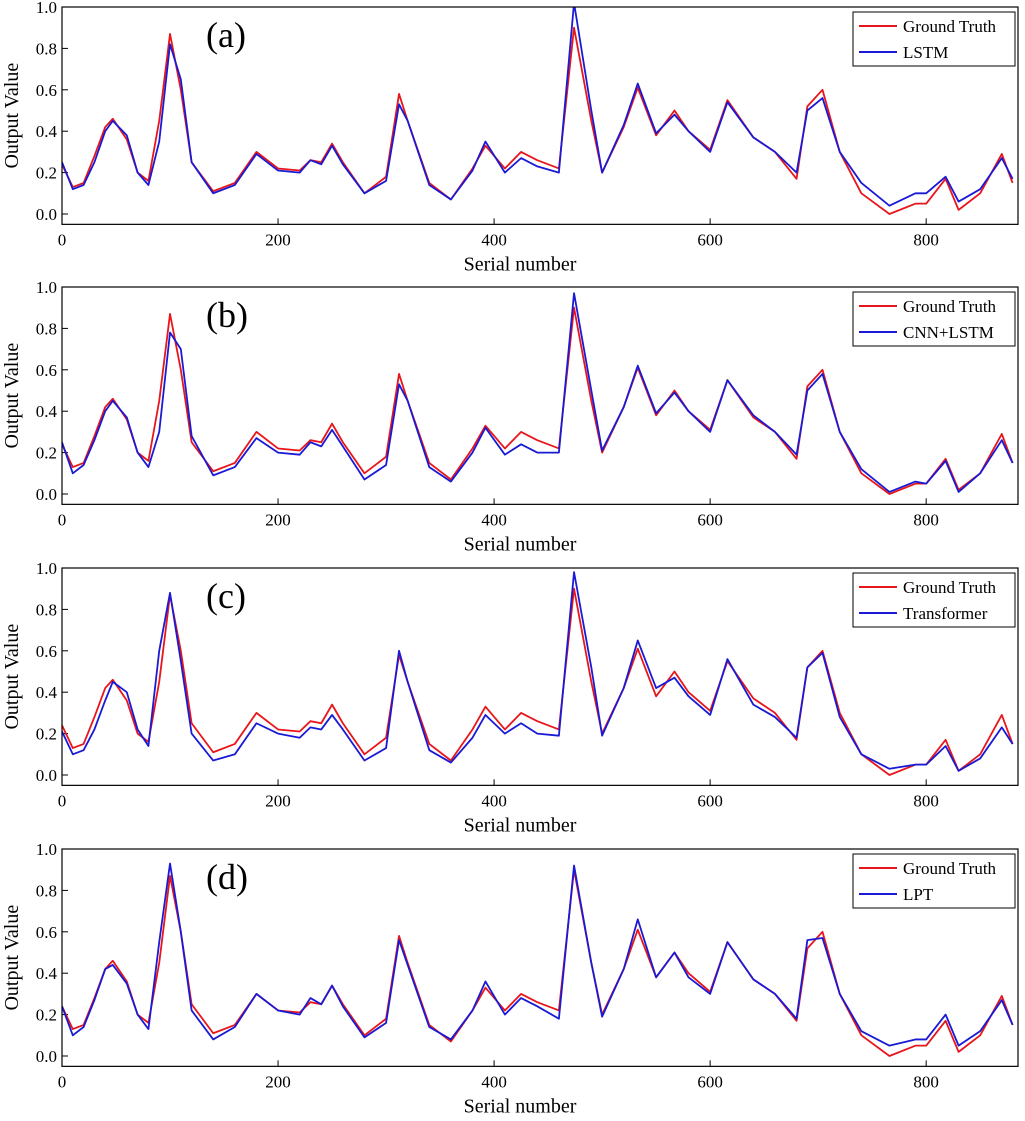 The image size is (1025, 1121). Describe the element at coordinates (226, 596) in the screenshot. I see `panel-label: (c)` at that location.